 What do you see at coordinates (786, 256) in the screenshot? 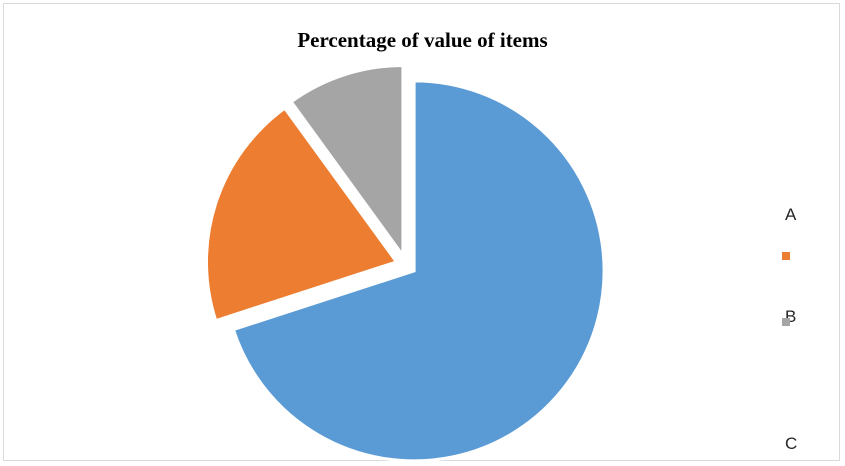
I see `legend-swatch-b` at bounding box center [786, 256].